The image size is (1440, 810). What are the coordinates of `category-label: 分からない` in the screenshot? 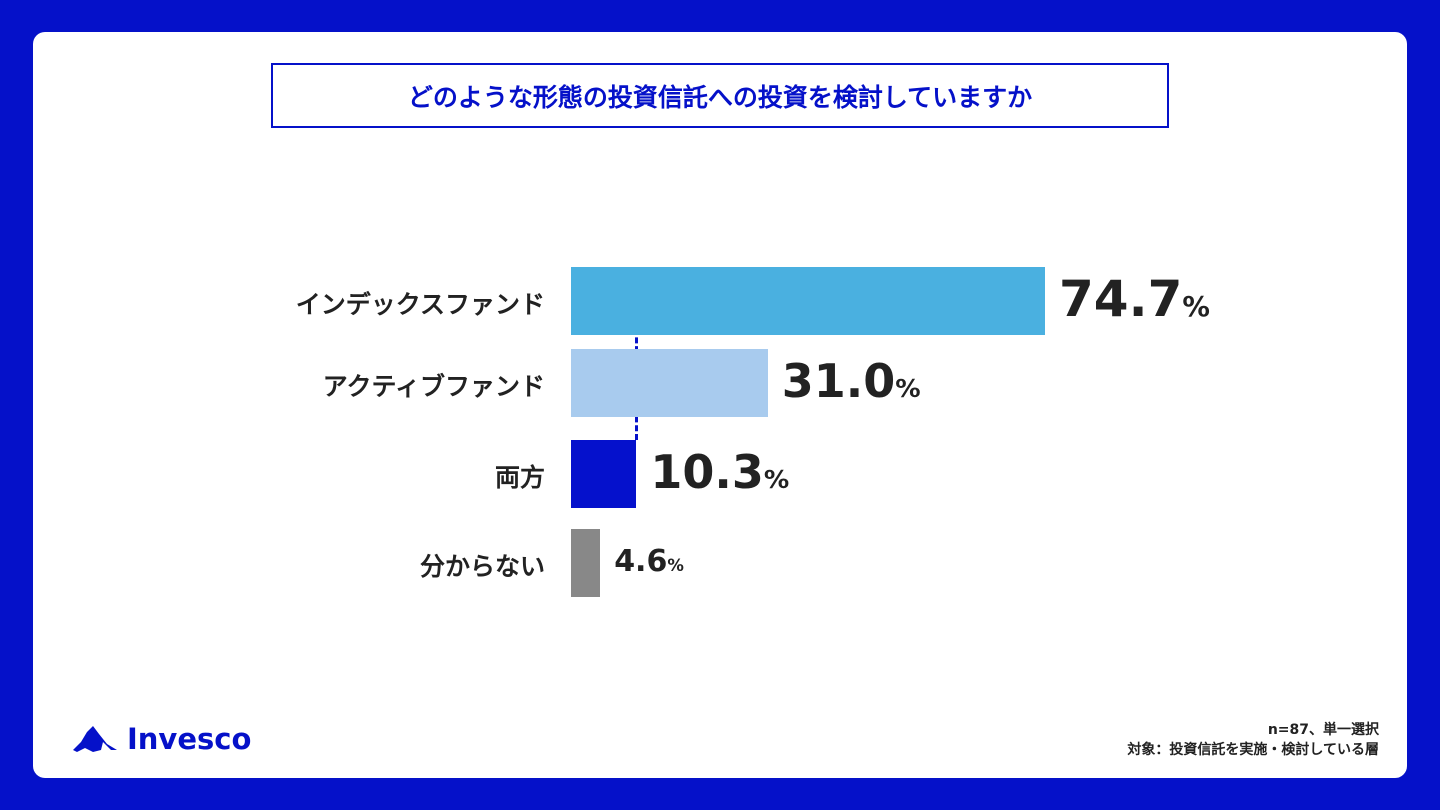 It's located at (482, 566).